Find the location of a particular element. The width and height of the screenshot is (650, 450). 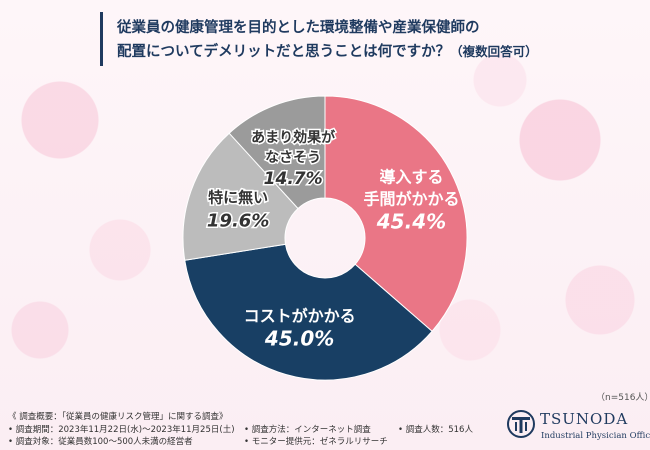

brand-name: TSUNODA is located at coordinates (584, 419).